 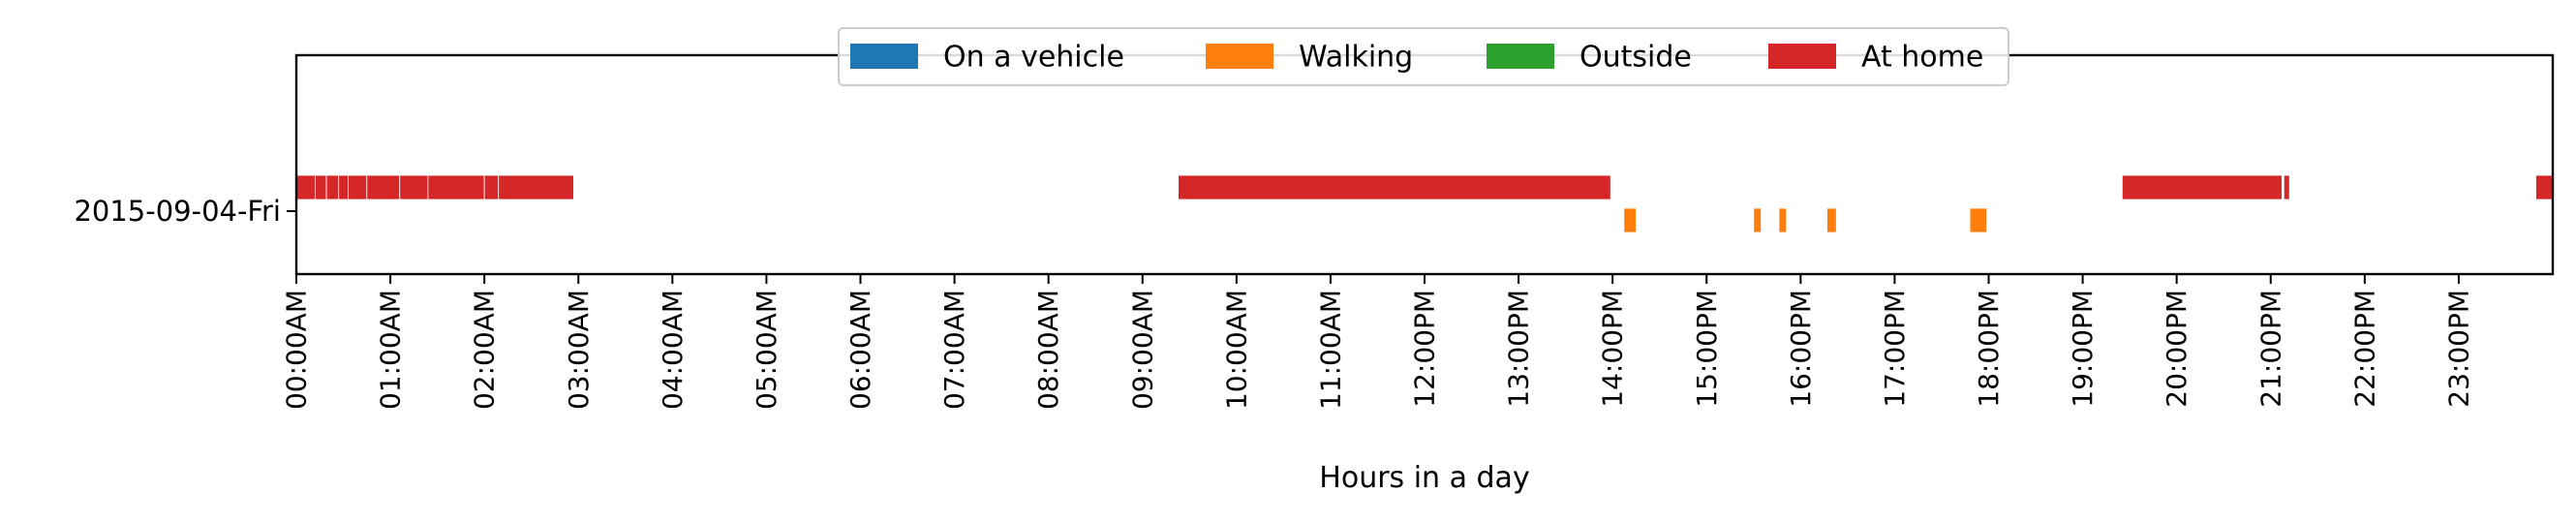 I want to click on x-axis-label: Hours in a day, so click(x=1424, y=478).